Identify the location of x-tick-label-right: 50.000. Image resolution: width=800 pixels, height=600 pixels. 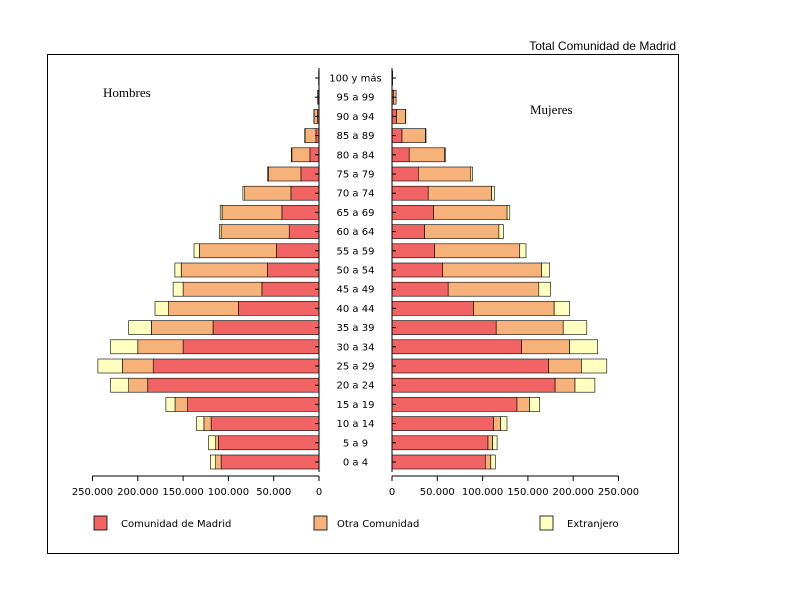
(437, 492).